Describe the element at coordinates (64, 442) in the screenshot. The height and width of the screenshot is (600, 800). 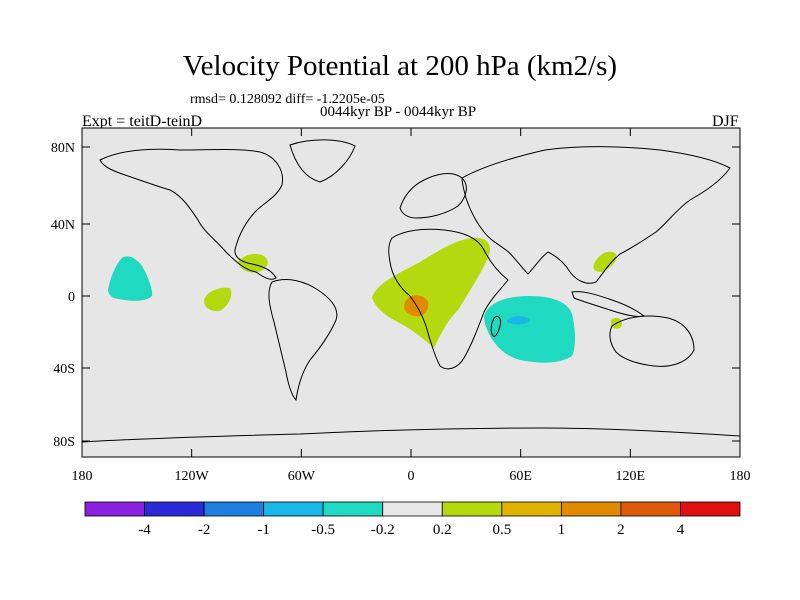
I see `lat-tick-label: 80S` at that location.